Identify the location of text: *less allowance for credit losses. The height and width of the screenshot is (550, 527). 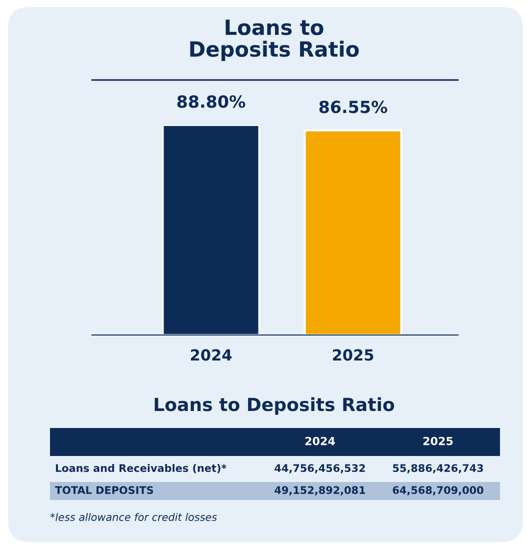
(133, 517).